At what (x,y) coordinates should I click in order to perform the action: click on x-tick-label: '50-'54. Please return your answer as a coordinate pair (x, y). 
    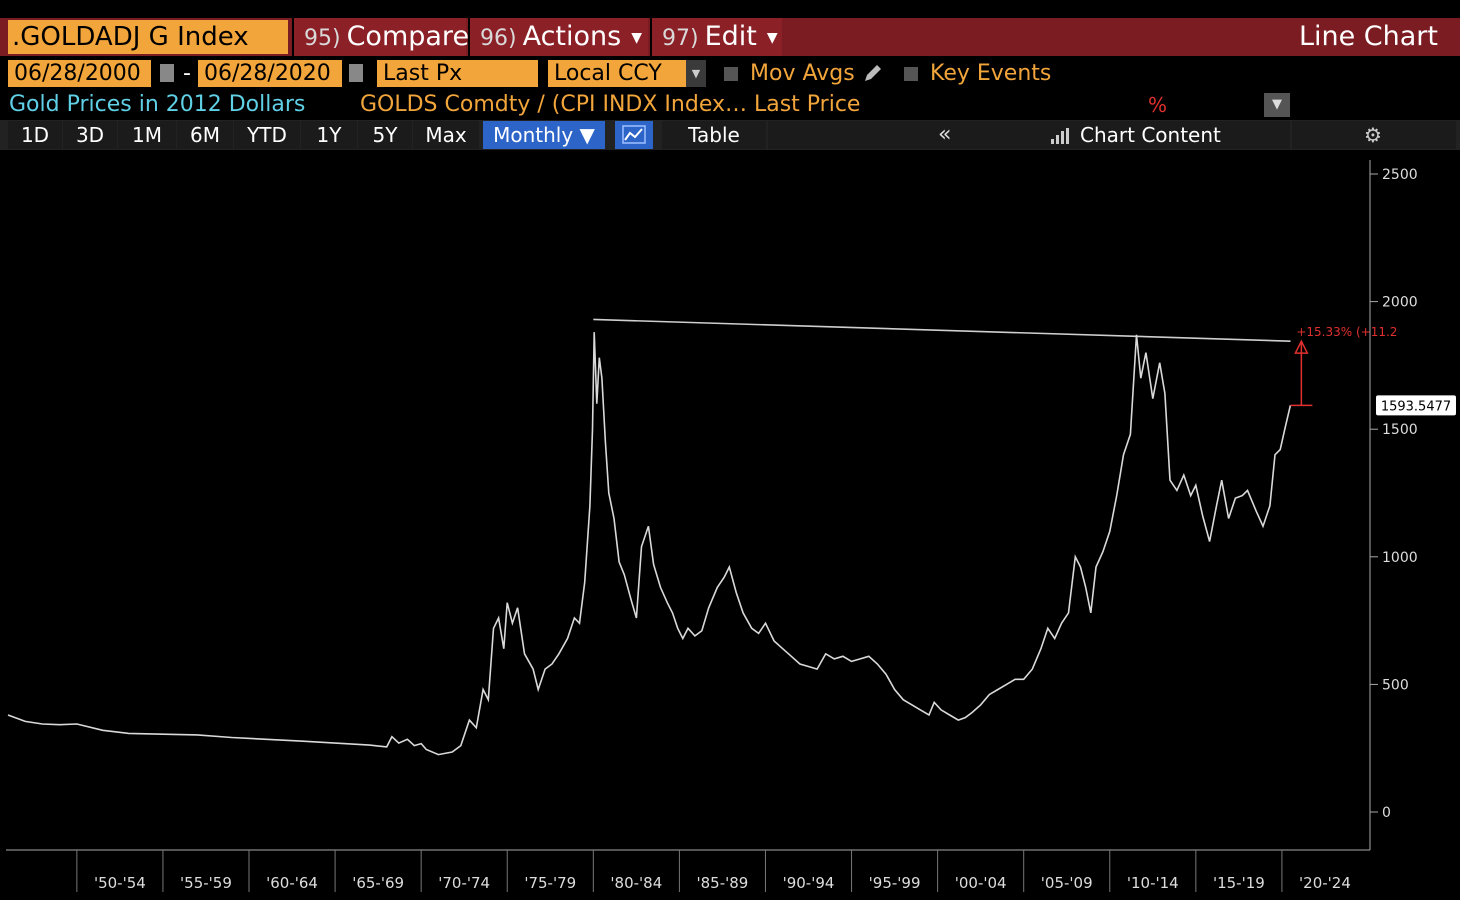
    Looking at the image, I should click on (120, 883).